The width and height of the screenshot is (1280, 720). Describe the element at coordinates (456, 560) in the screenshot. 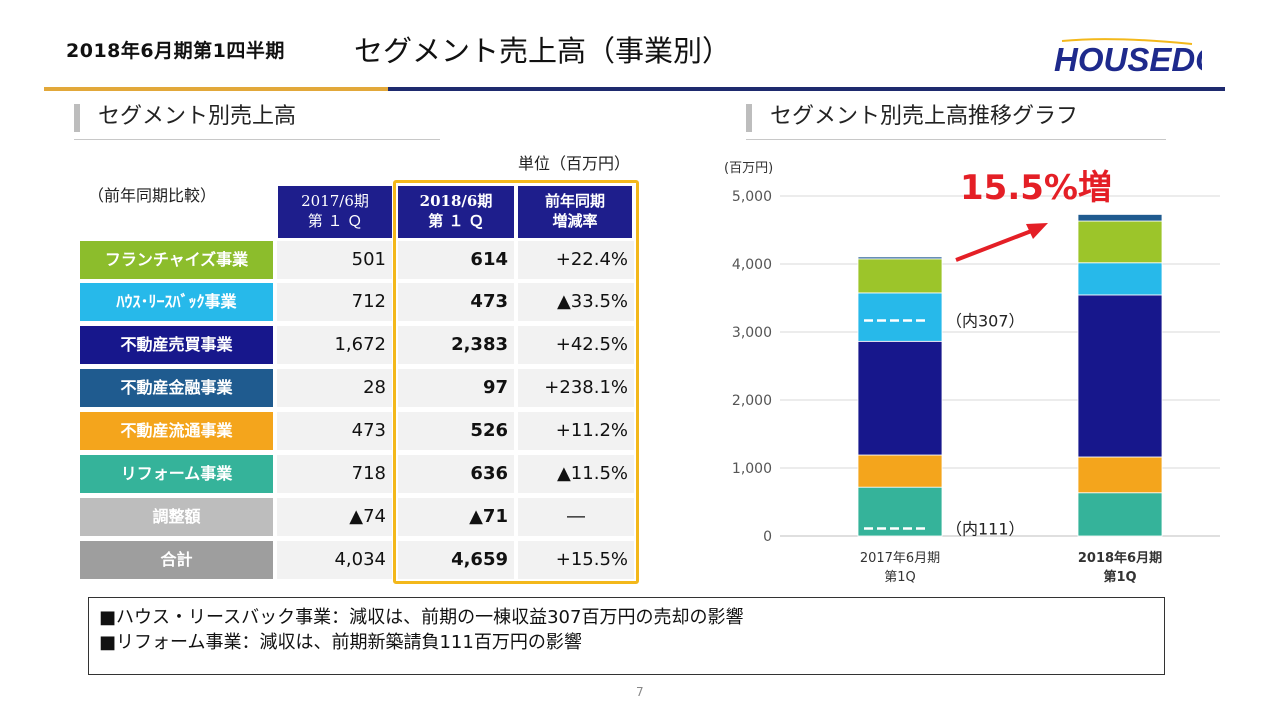

I see `cell-current: 4,659` at that location.